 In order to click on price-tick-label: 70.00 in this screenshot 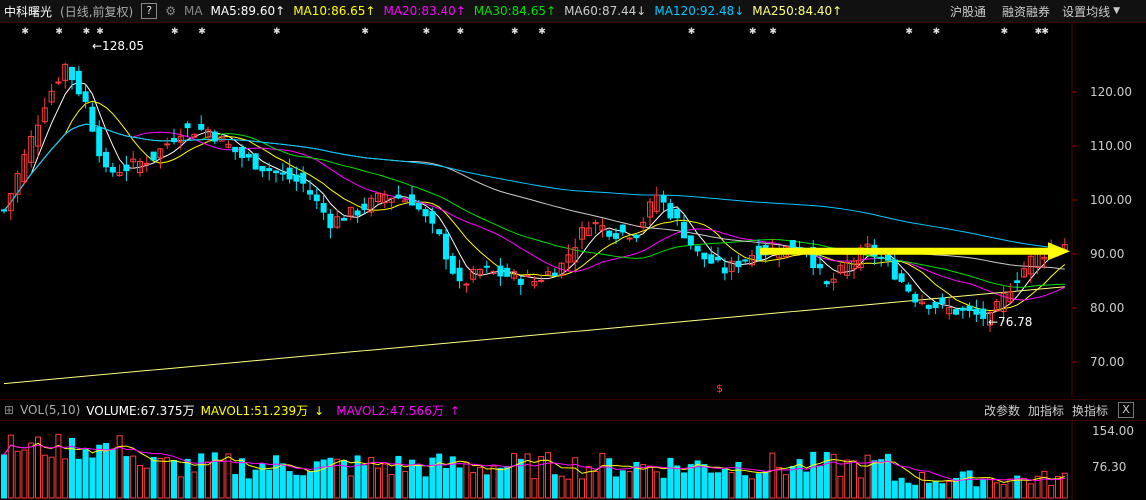, I will do `click(1107, 362)`.